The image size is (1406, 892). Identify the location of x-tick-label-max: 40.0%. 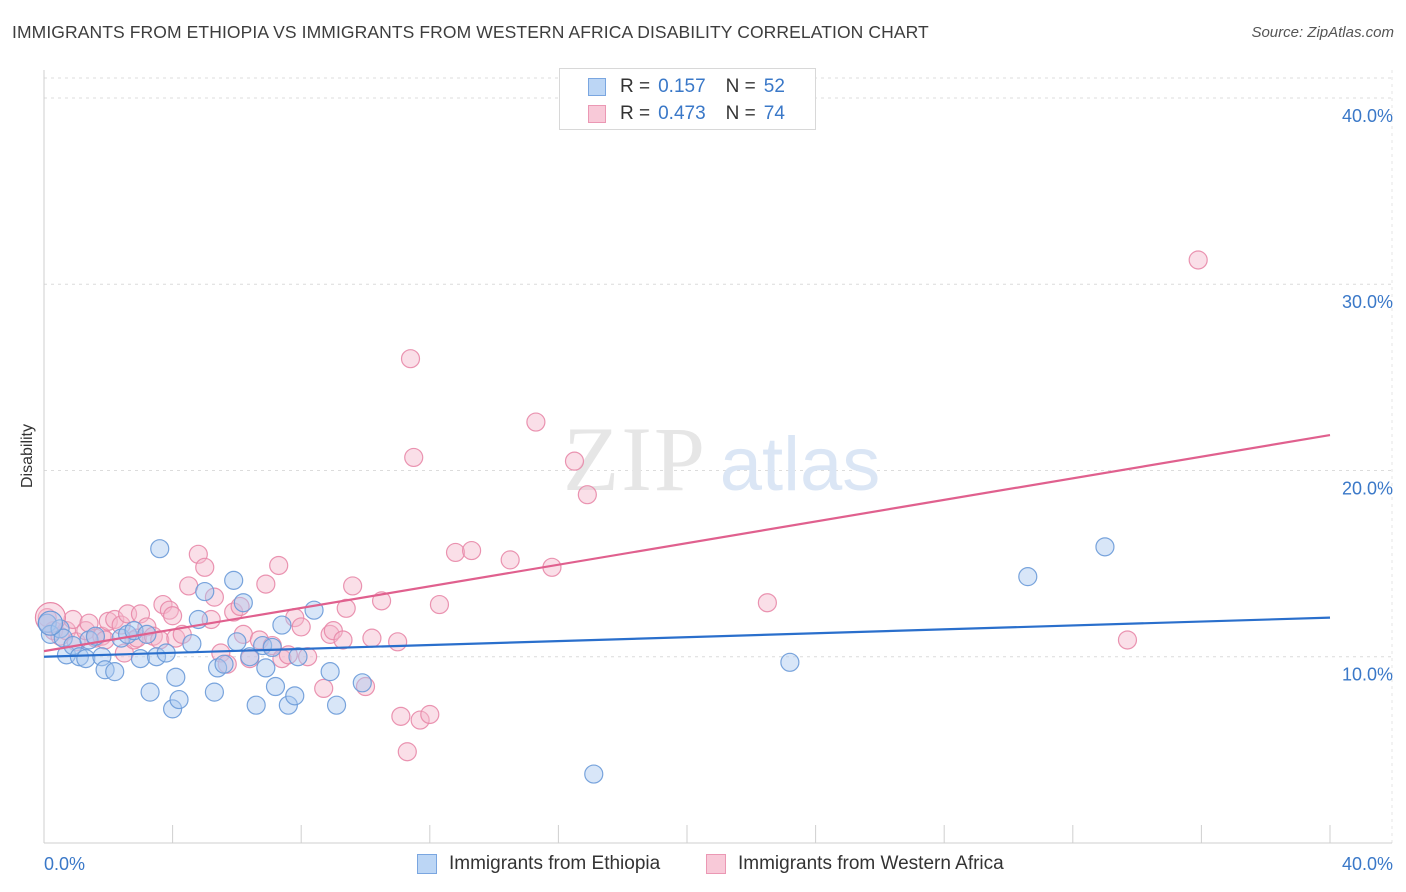
(1367, 864).